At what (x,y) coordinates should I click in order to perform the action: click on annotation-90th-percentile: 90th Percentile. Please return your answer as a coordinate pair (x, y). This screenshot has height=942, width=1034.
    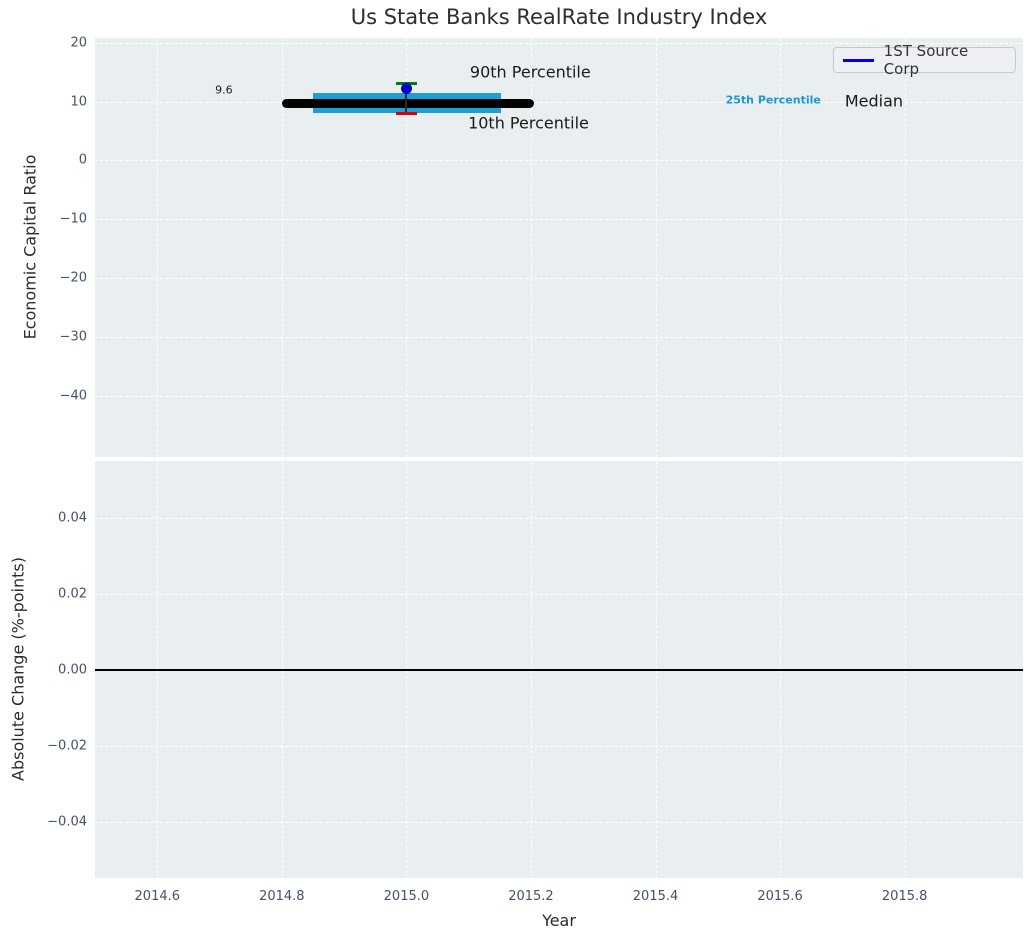
    Looking at the image, I should click on (530, 72).